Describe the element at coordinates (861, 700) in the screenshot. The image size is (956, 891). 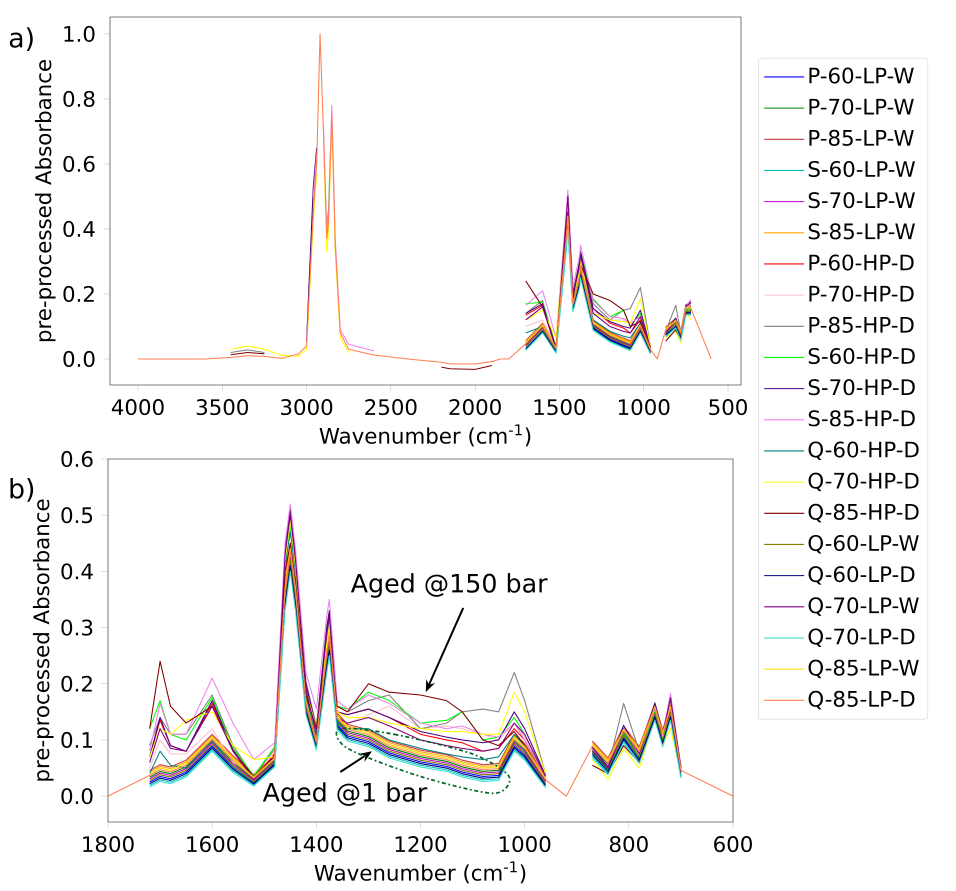
I see `legend-label: Q-85-LP-D` at that location.